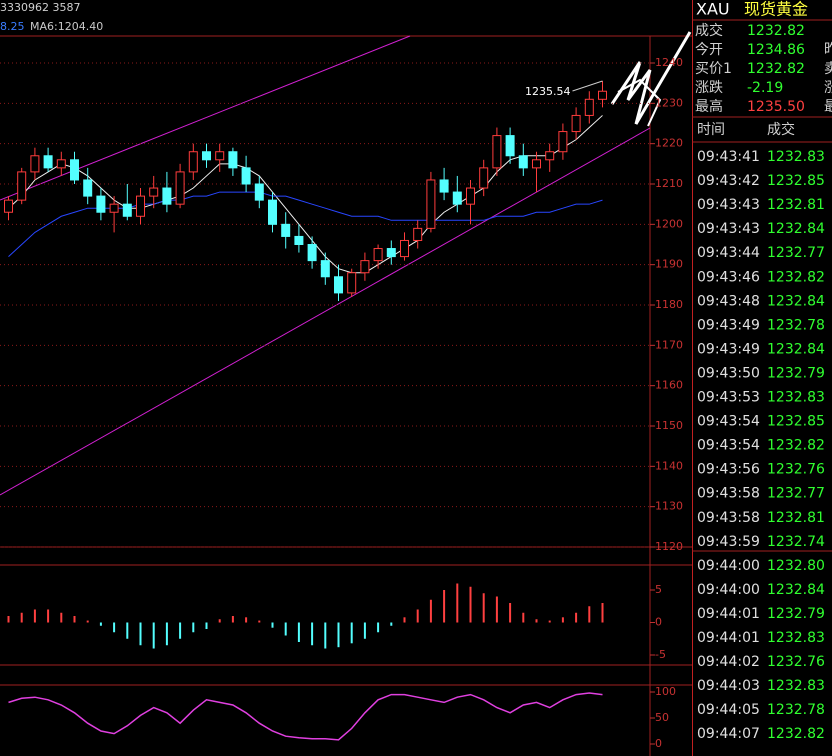 The height and width of the screenshot is (756, 832). I want to click on quote-label: 最高, so click(709, 106).